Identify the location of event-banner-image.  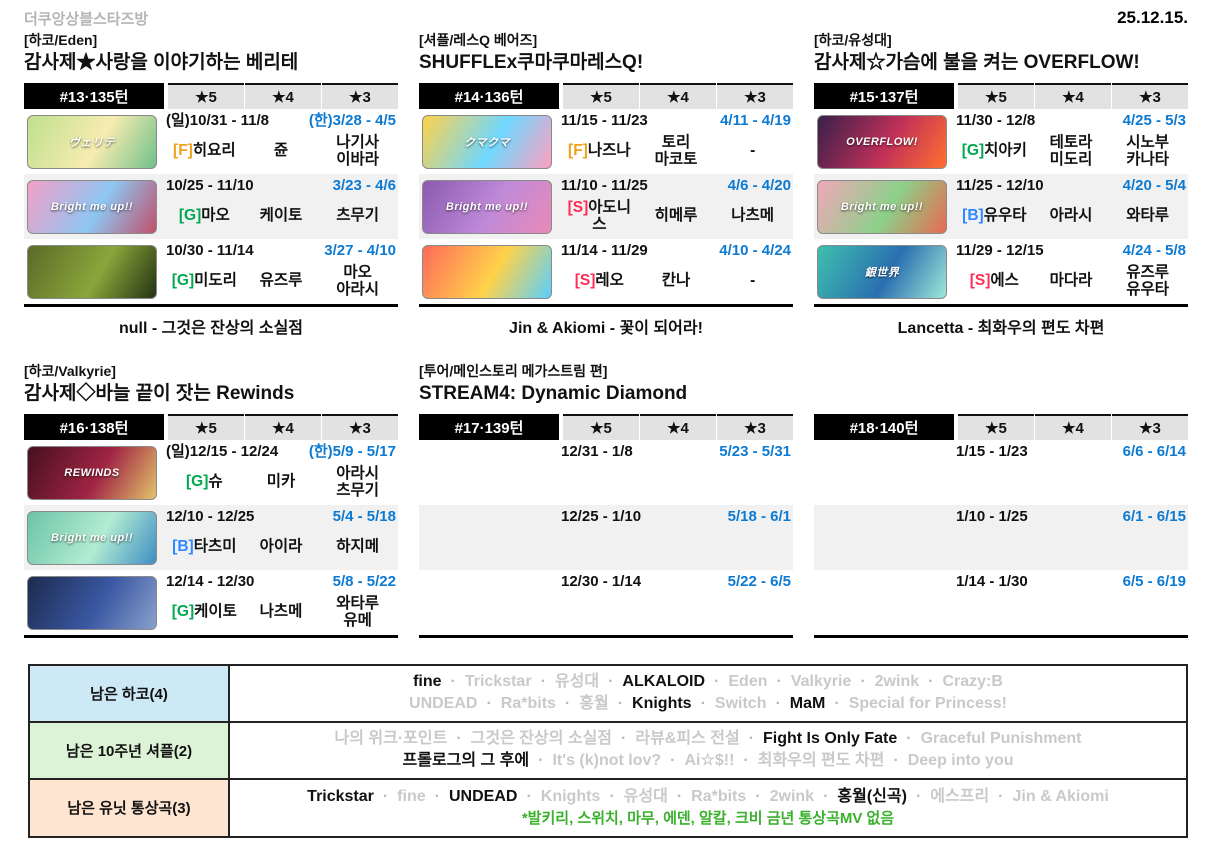
(487, 271).